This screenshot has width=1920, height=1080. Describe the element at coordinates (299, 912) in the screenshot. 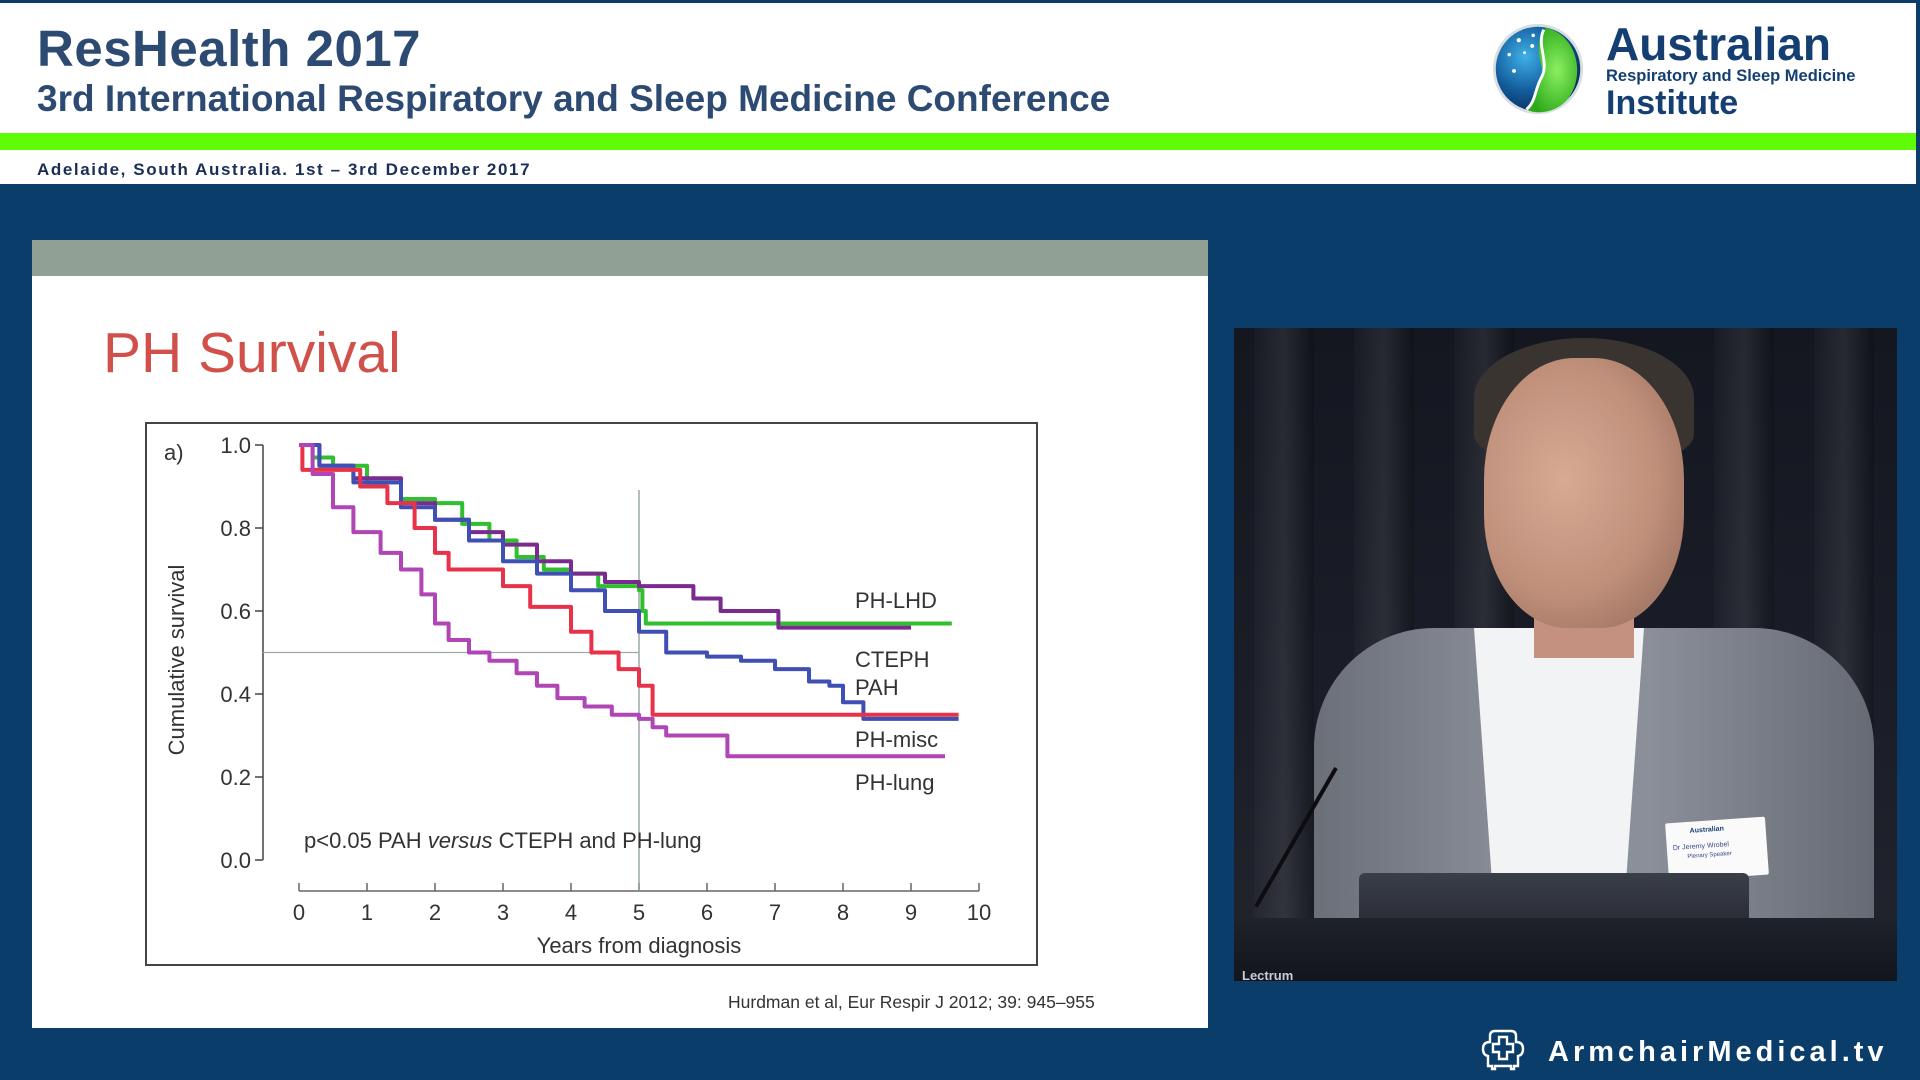

I see `x-tick-label: 0` at that location.